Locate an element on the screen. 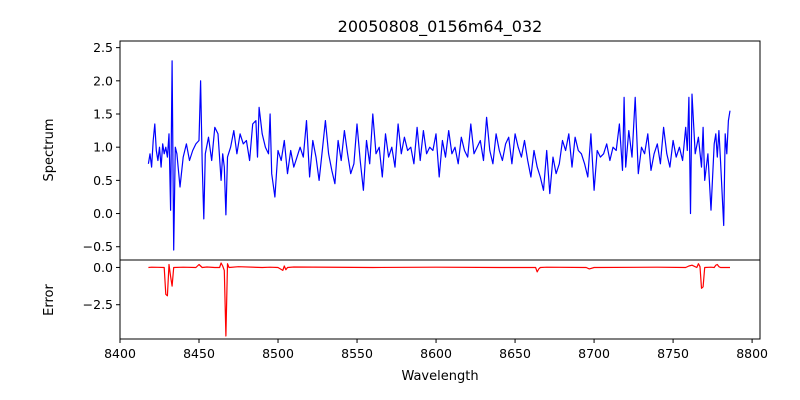 The image size is (800, 400). chart-title: 20050808_0156m64_032 is located at coordinates (440, 27).